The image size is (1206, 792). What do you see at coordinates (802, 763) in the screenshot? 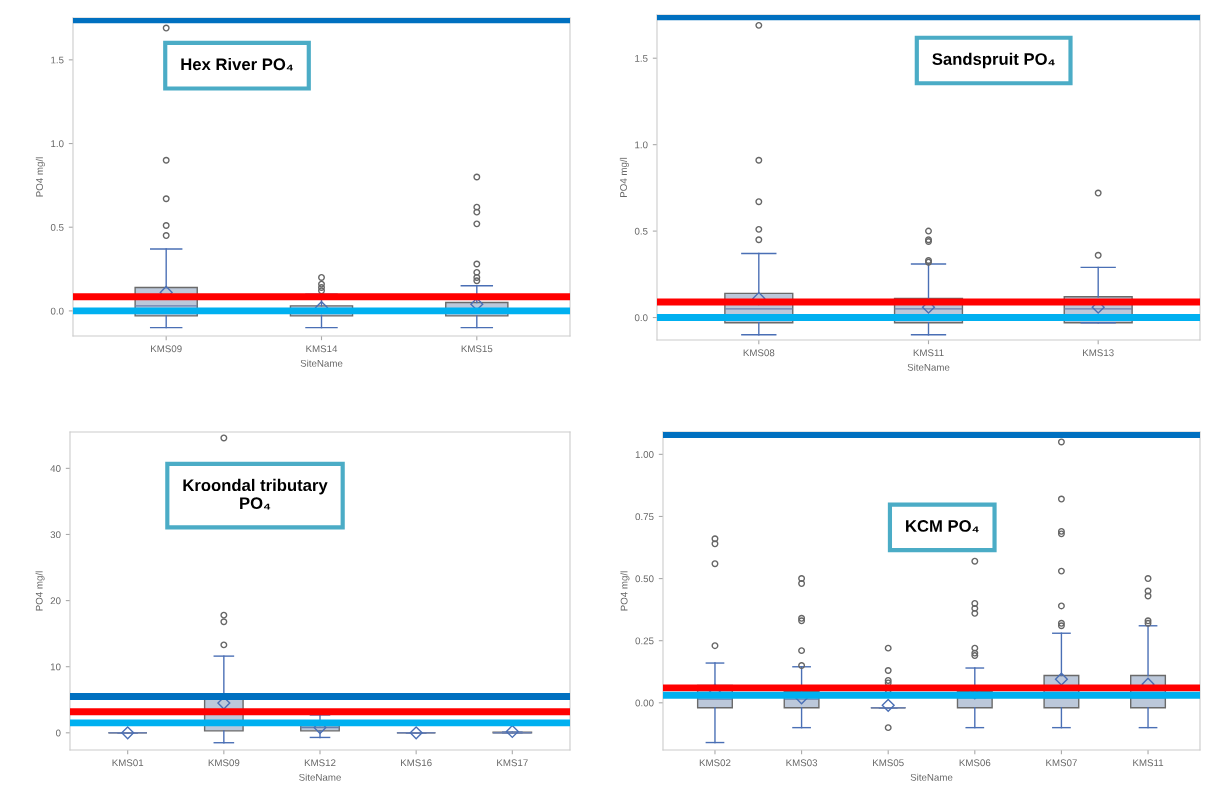
I see `x-tick-label: KMS03` at bounding box center [802, 763].